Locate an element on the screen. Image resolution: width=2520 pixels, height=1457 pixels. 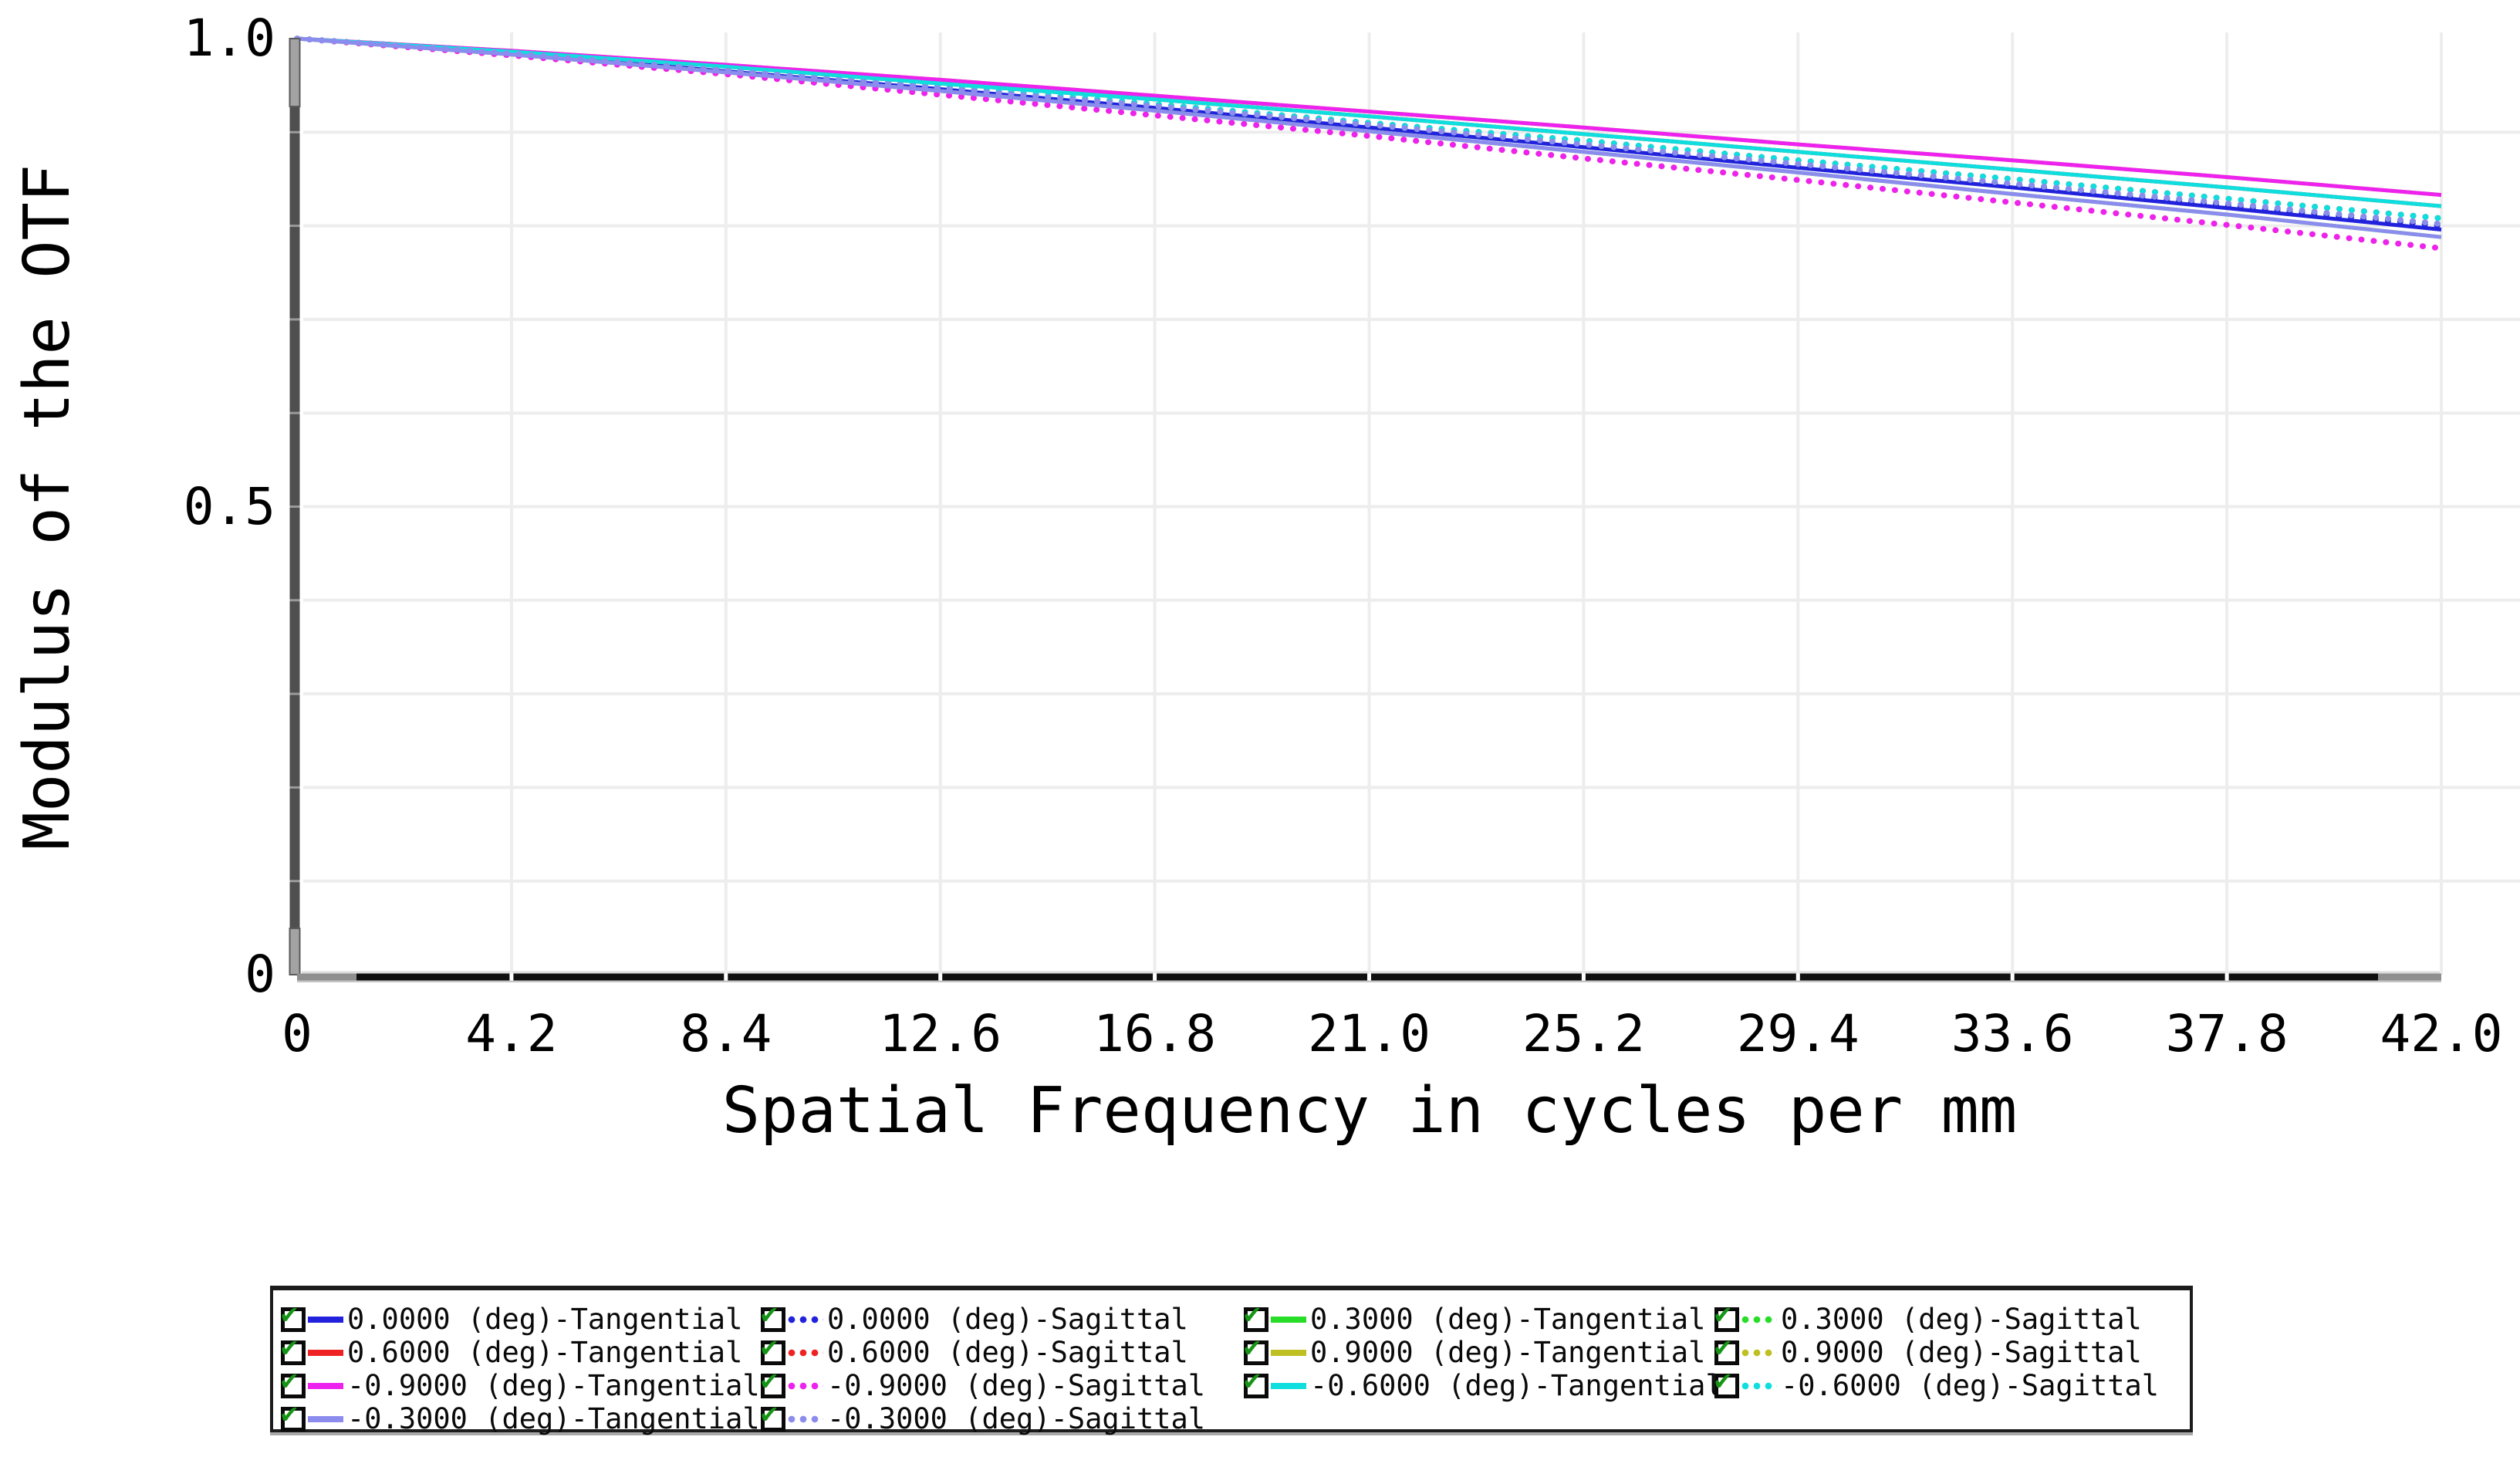
legend-entry: ✔ -0.3000 (deg)-Sagittal is located at coordinates (1003, 1417).